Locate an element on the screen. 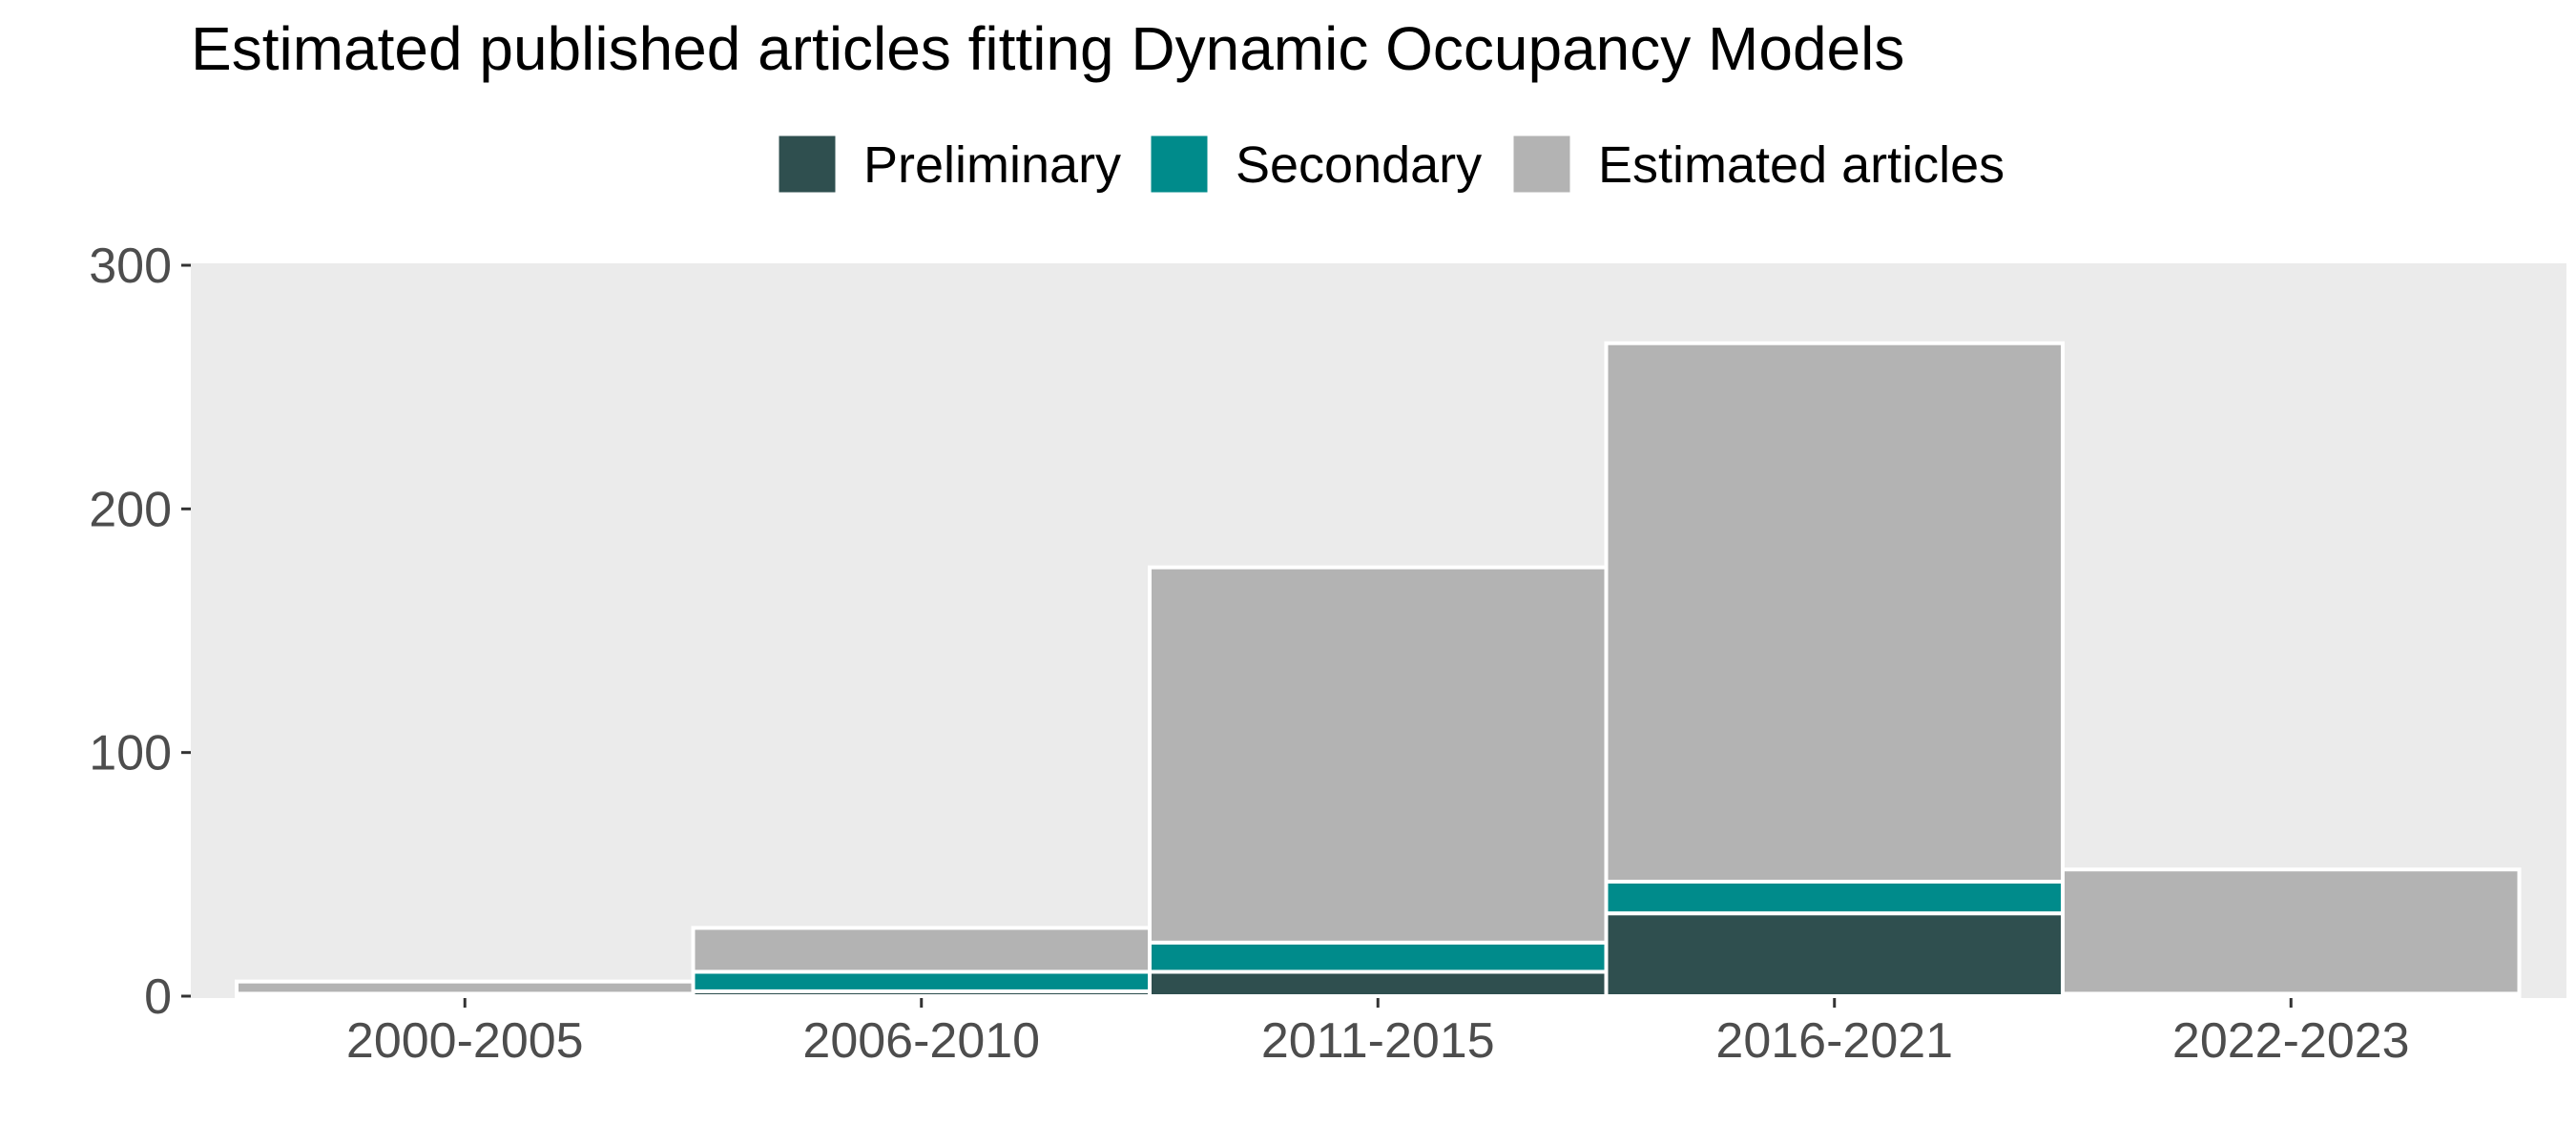  x-tick-label: 2016-2021 is located at coordinates (1834, 1041).